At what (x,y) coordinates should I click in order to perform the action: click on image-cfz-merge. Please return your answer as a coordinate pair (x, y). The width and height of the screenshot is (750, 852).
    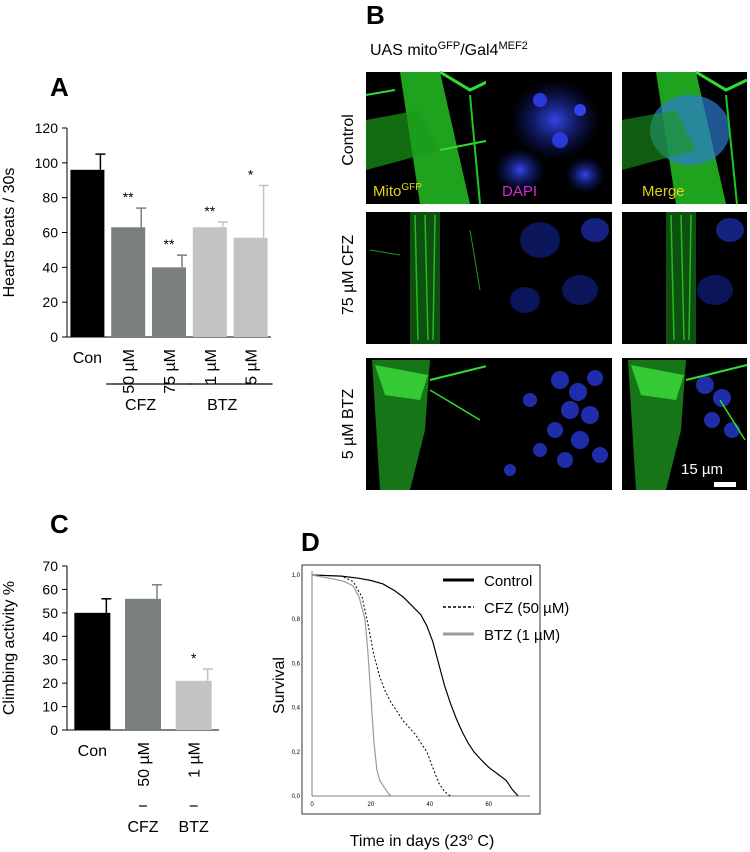
    Looking at the image, I should click on (684, 278).